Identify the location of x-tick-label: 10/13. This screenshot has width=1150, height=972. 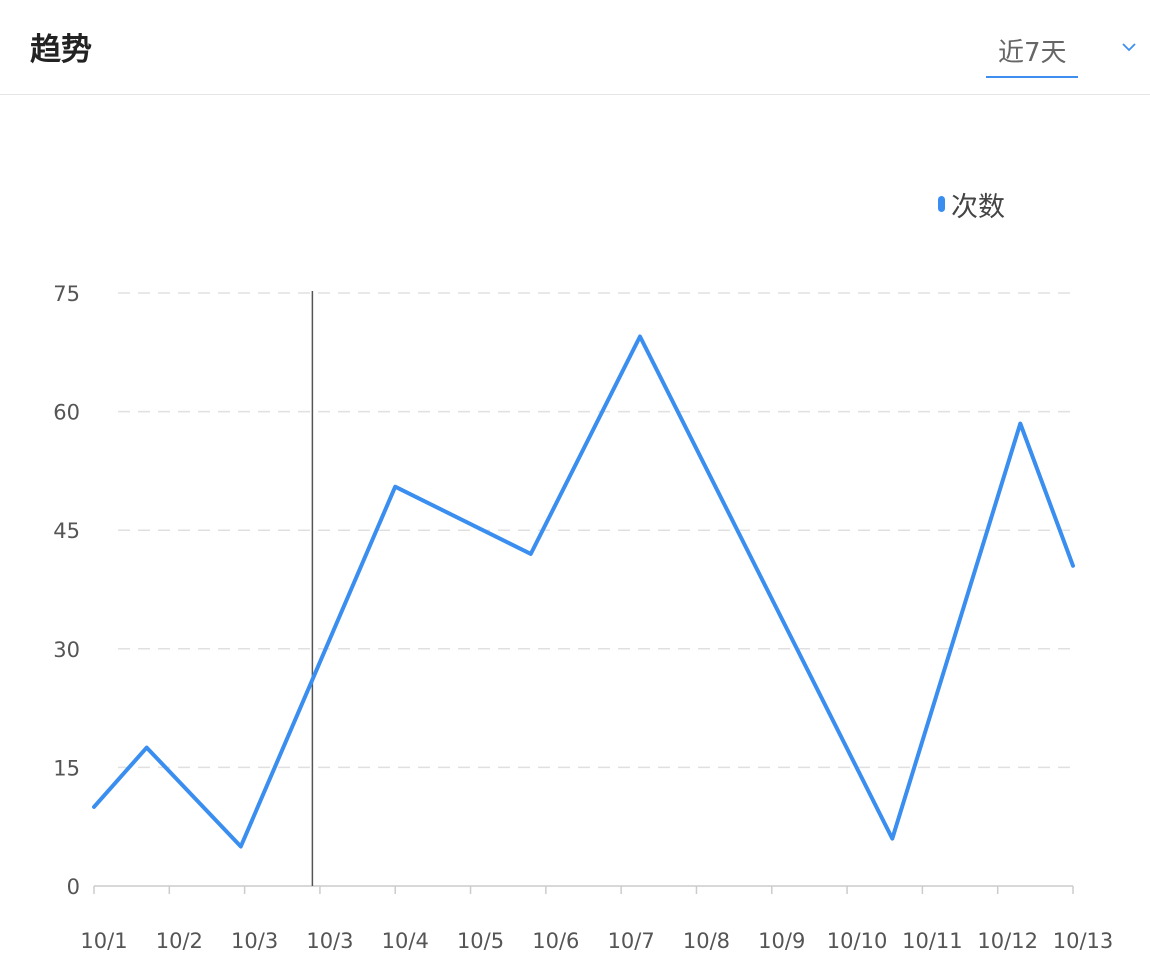
(1083, 941).